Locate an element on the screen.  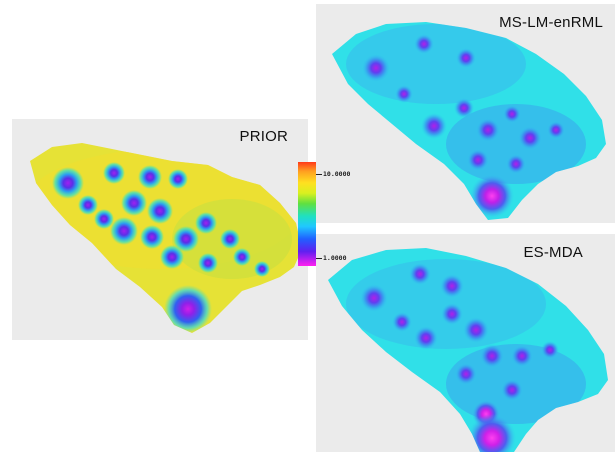
ms-lm-enrml-title: MS-LM-enRML is located at coordinates (551, 22).